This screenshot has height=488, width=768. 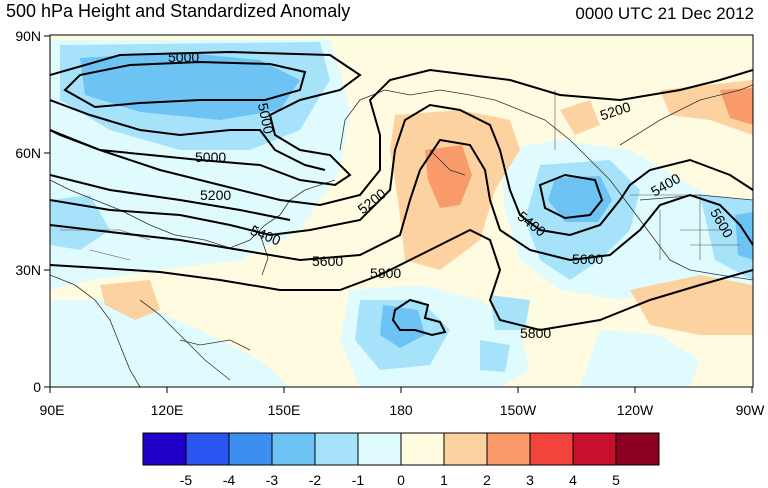 What do you see at coordinates (401, 410) in the screenshot?
I see `lon-label-180: 180` at bounding box center [401, 410].